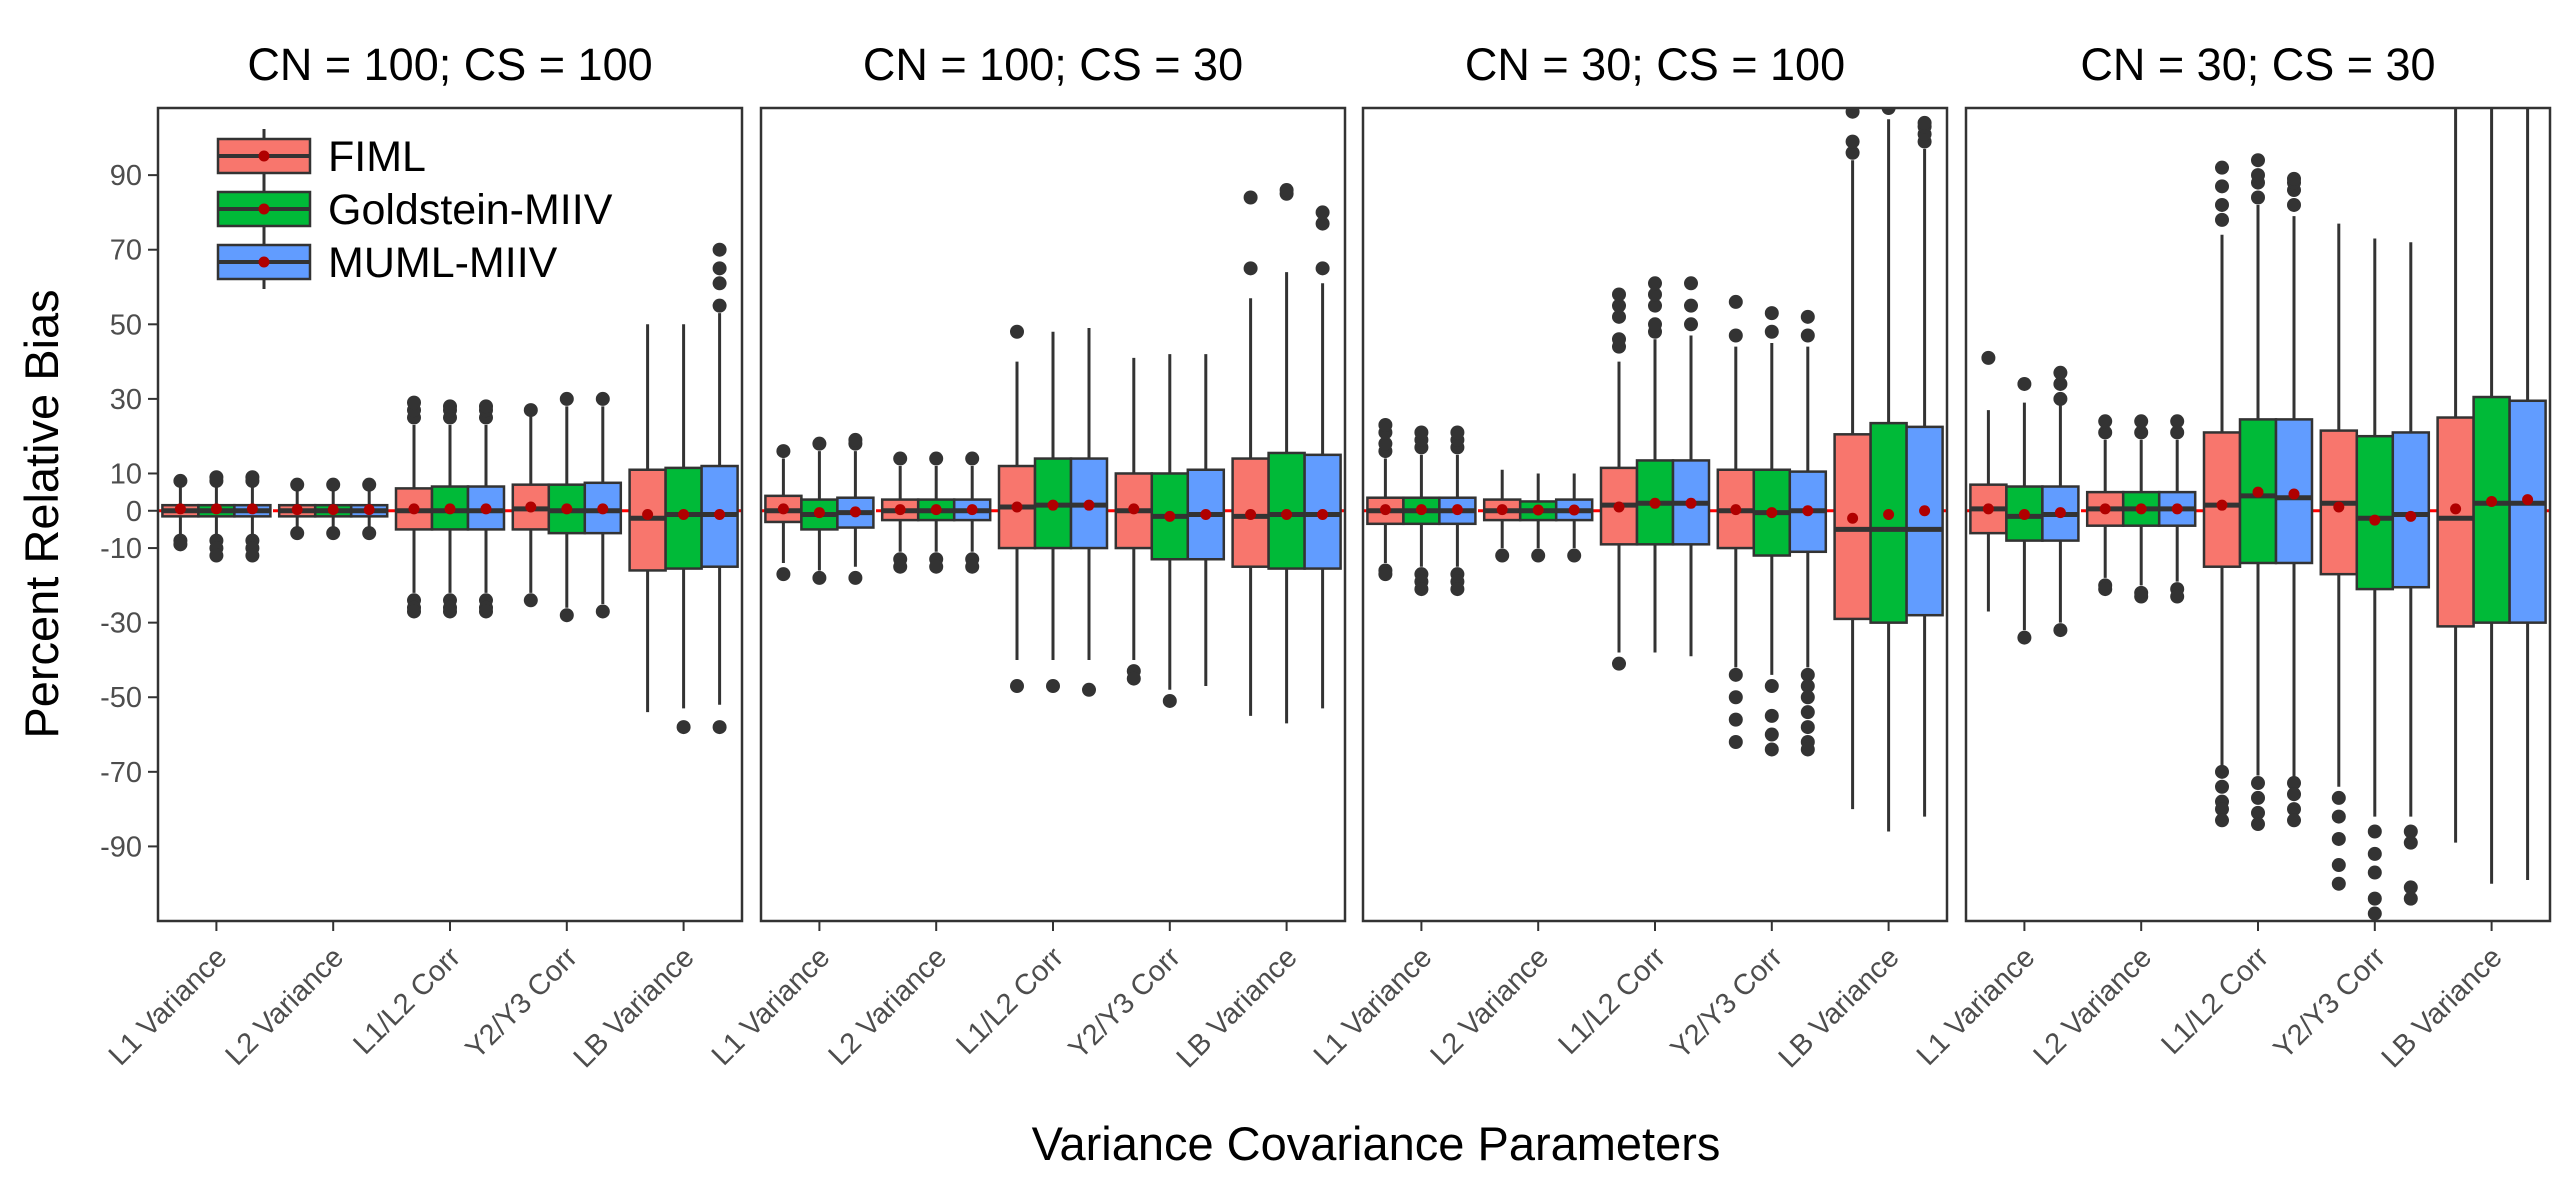 This screenshot has width=2568, height=1187. I want to click on panel-title: CN = 30; CS = 30, so click(2257, 64).